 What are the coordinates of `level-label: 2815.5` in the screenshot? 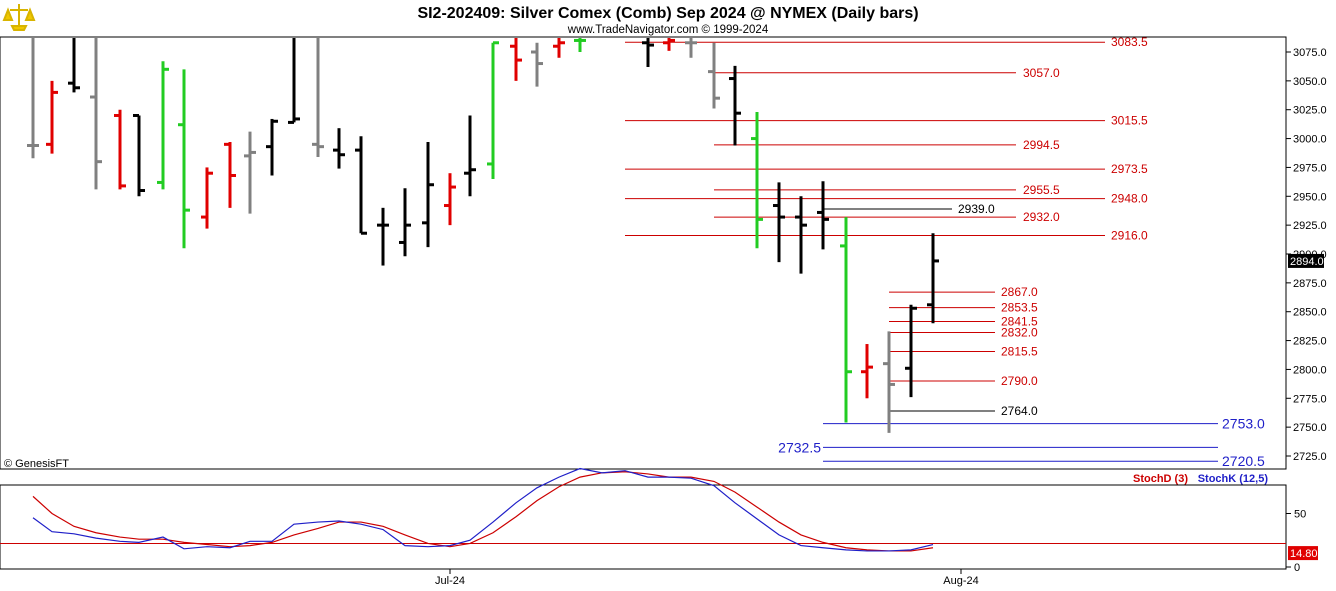 It's located at (1019, 352).